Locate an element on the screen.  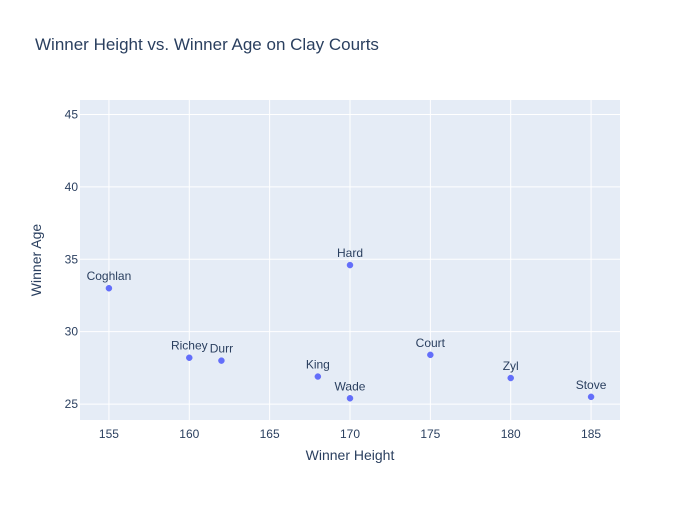
y-tick-label: 25 is located at coordinates (72, 404).